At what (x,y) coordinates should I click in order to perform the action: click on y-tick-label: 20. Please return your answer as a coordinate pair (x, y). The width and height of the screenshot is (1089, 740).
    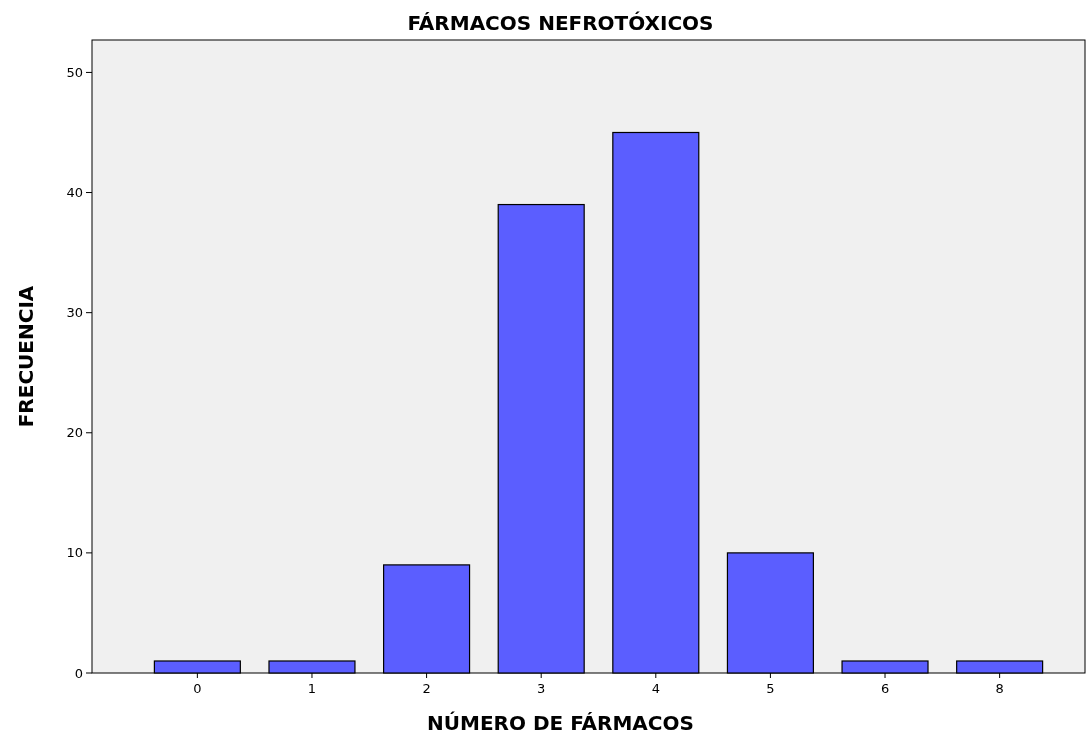
    Looking at the image, I should click on (74, 433).